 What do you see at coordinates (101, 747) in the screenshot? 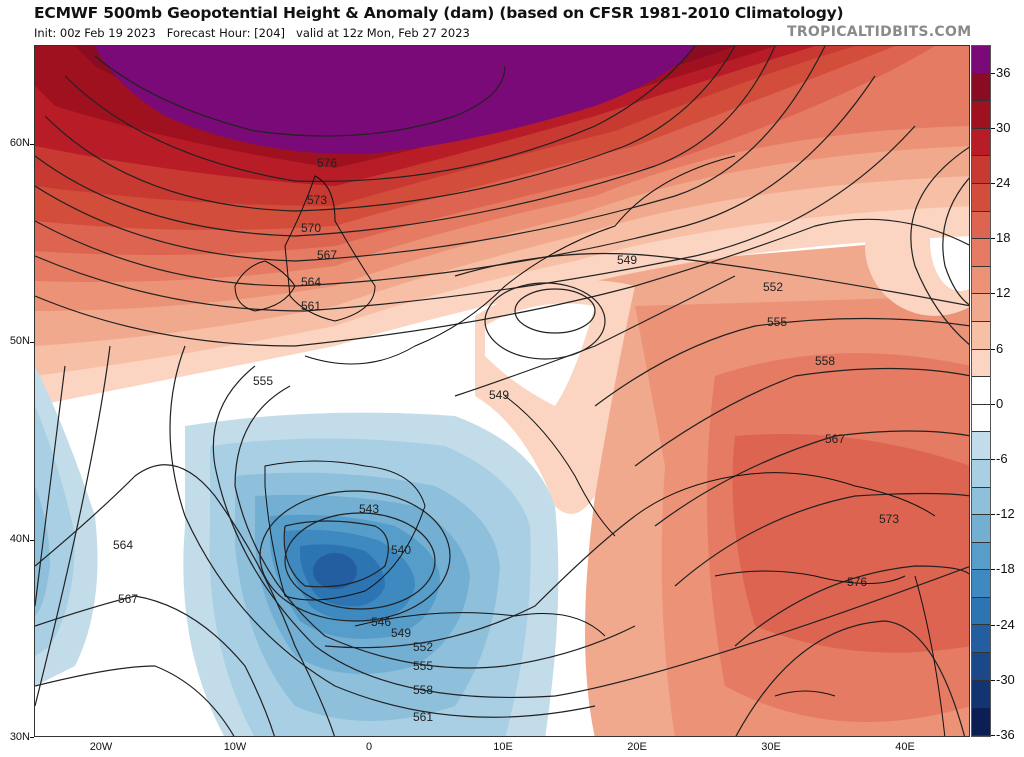
I see `lon-label-20w: 20W` at bounding box center [101, 747].